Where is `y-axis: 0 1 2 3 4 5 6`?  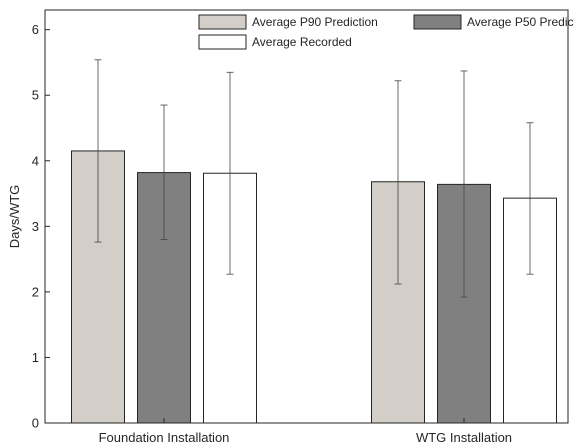
y-axis: 0 1 2 3 4 5 6 is located at coordinates (41, 226).